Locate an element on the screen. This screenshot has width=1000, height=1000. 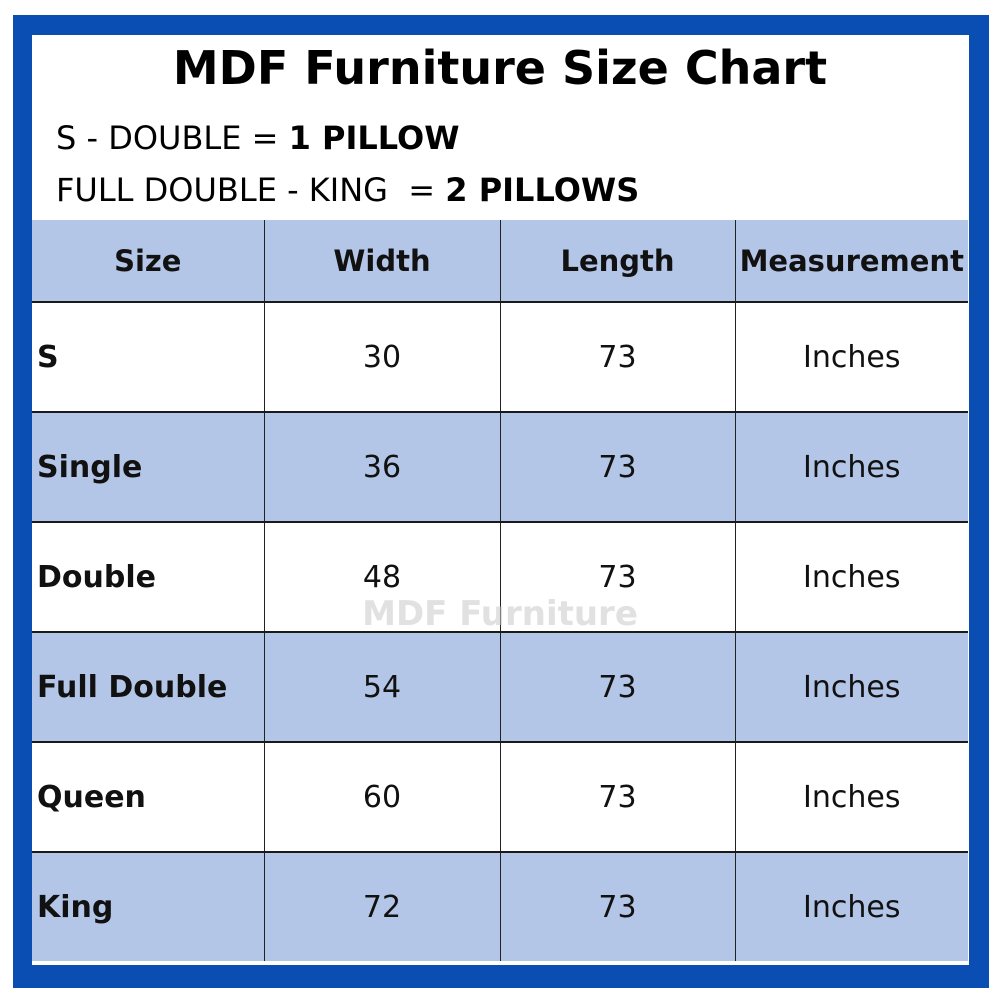
header-width: Width is located at coordinates (381, 261).